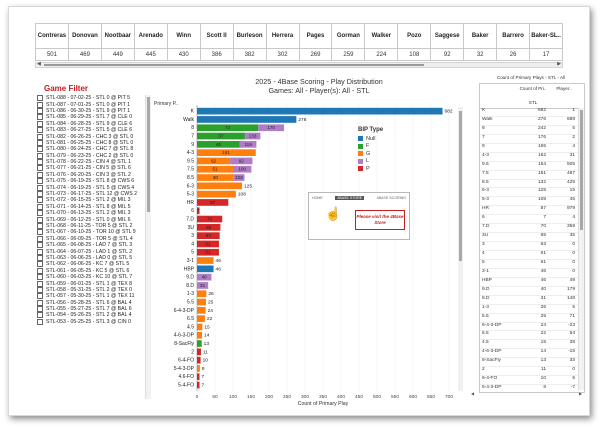 Image resolution: width=600 pixels, height=429 pixels. I want to click on game-filter-item: STL-084 - 06-28-25 - STL 9 @ CLE 6, so click(91, 123).